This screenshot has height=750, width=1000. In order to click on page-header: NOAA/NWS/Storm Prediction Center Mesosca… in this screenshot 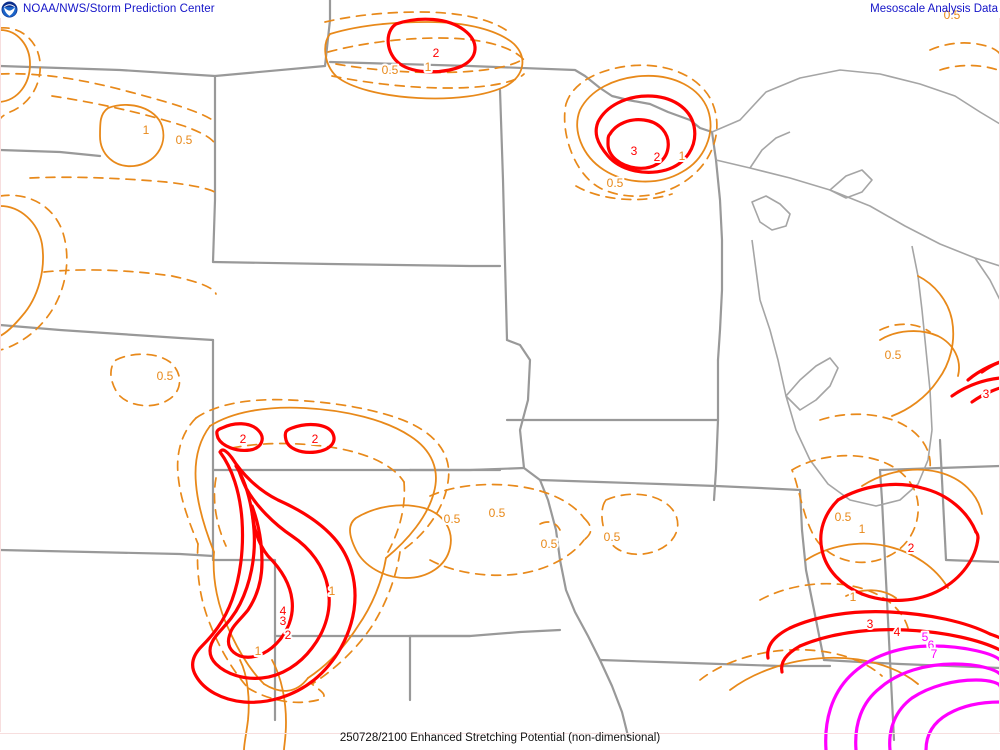, I will do `click(500, 9)`.